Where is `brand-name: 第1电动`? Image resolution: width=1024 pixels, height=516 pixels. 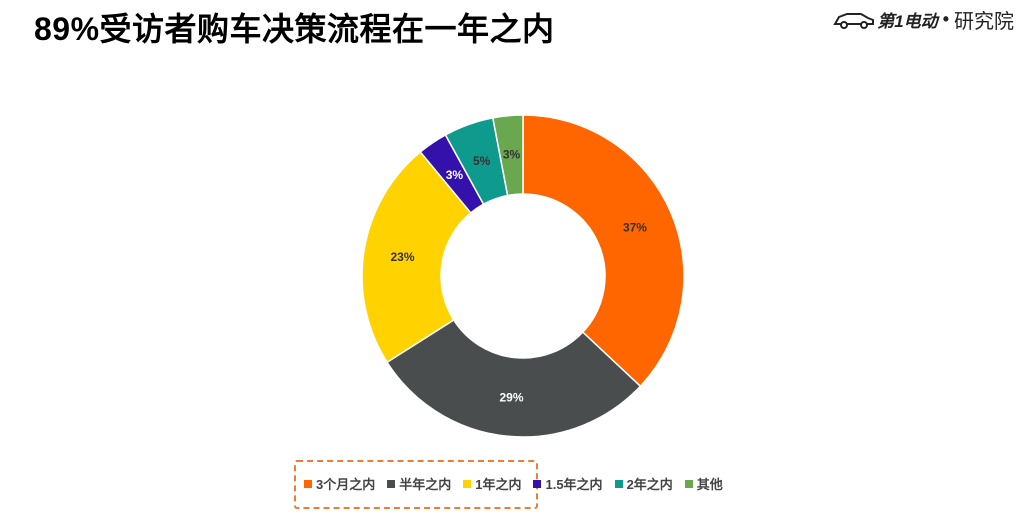
brand-name: 第1电动 is located at coordinates (907, 21).